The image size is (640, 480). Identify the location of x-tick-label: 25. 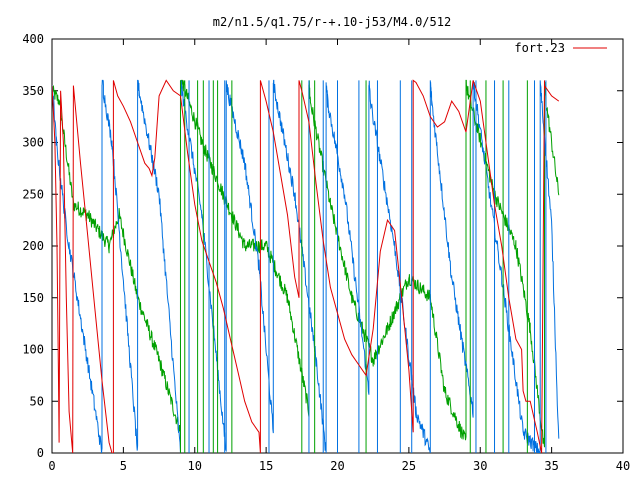
(409, 466).